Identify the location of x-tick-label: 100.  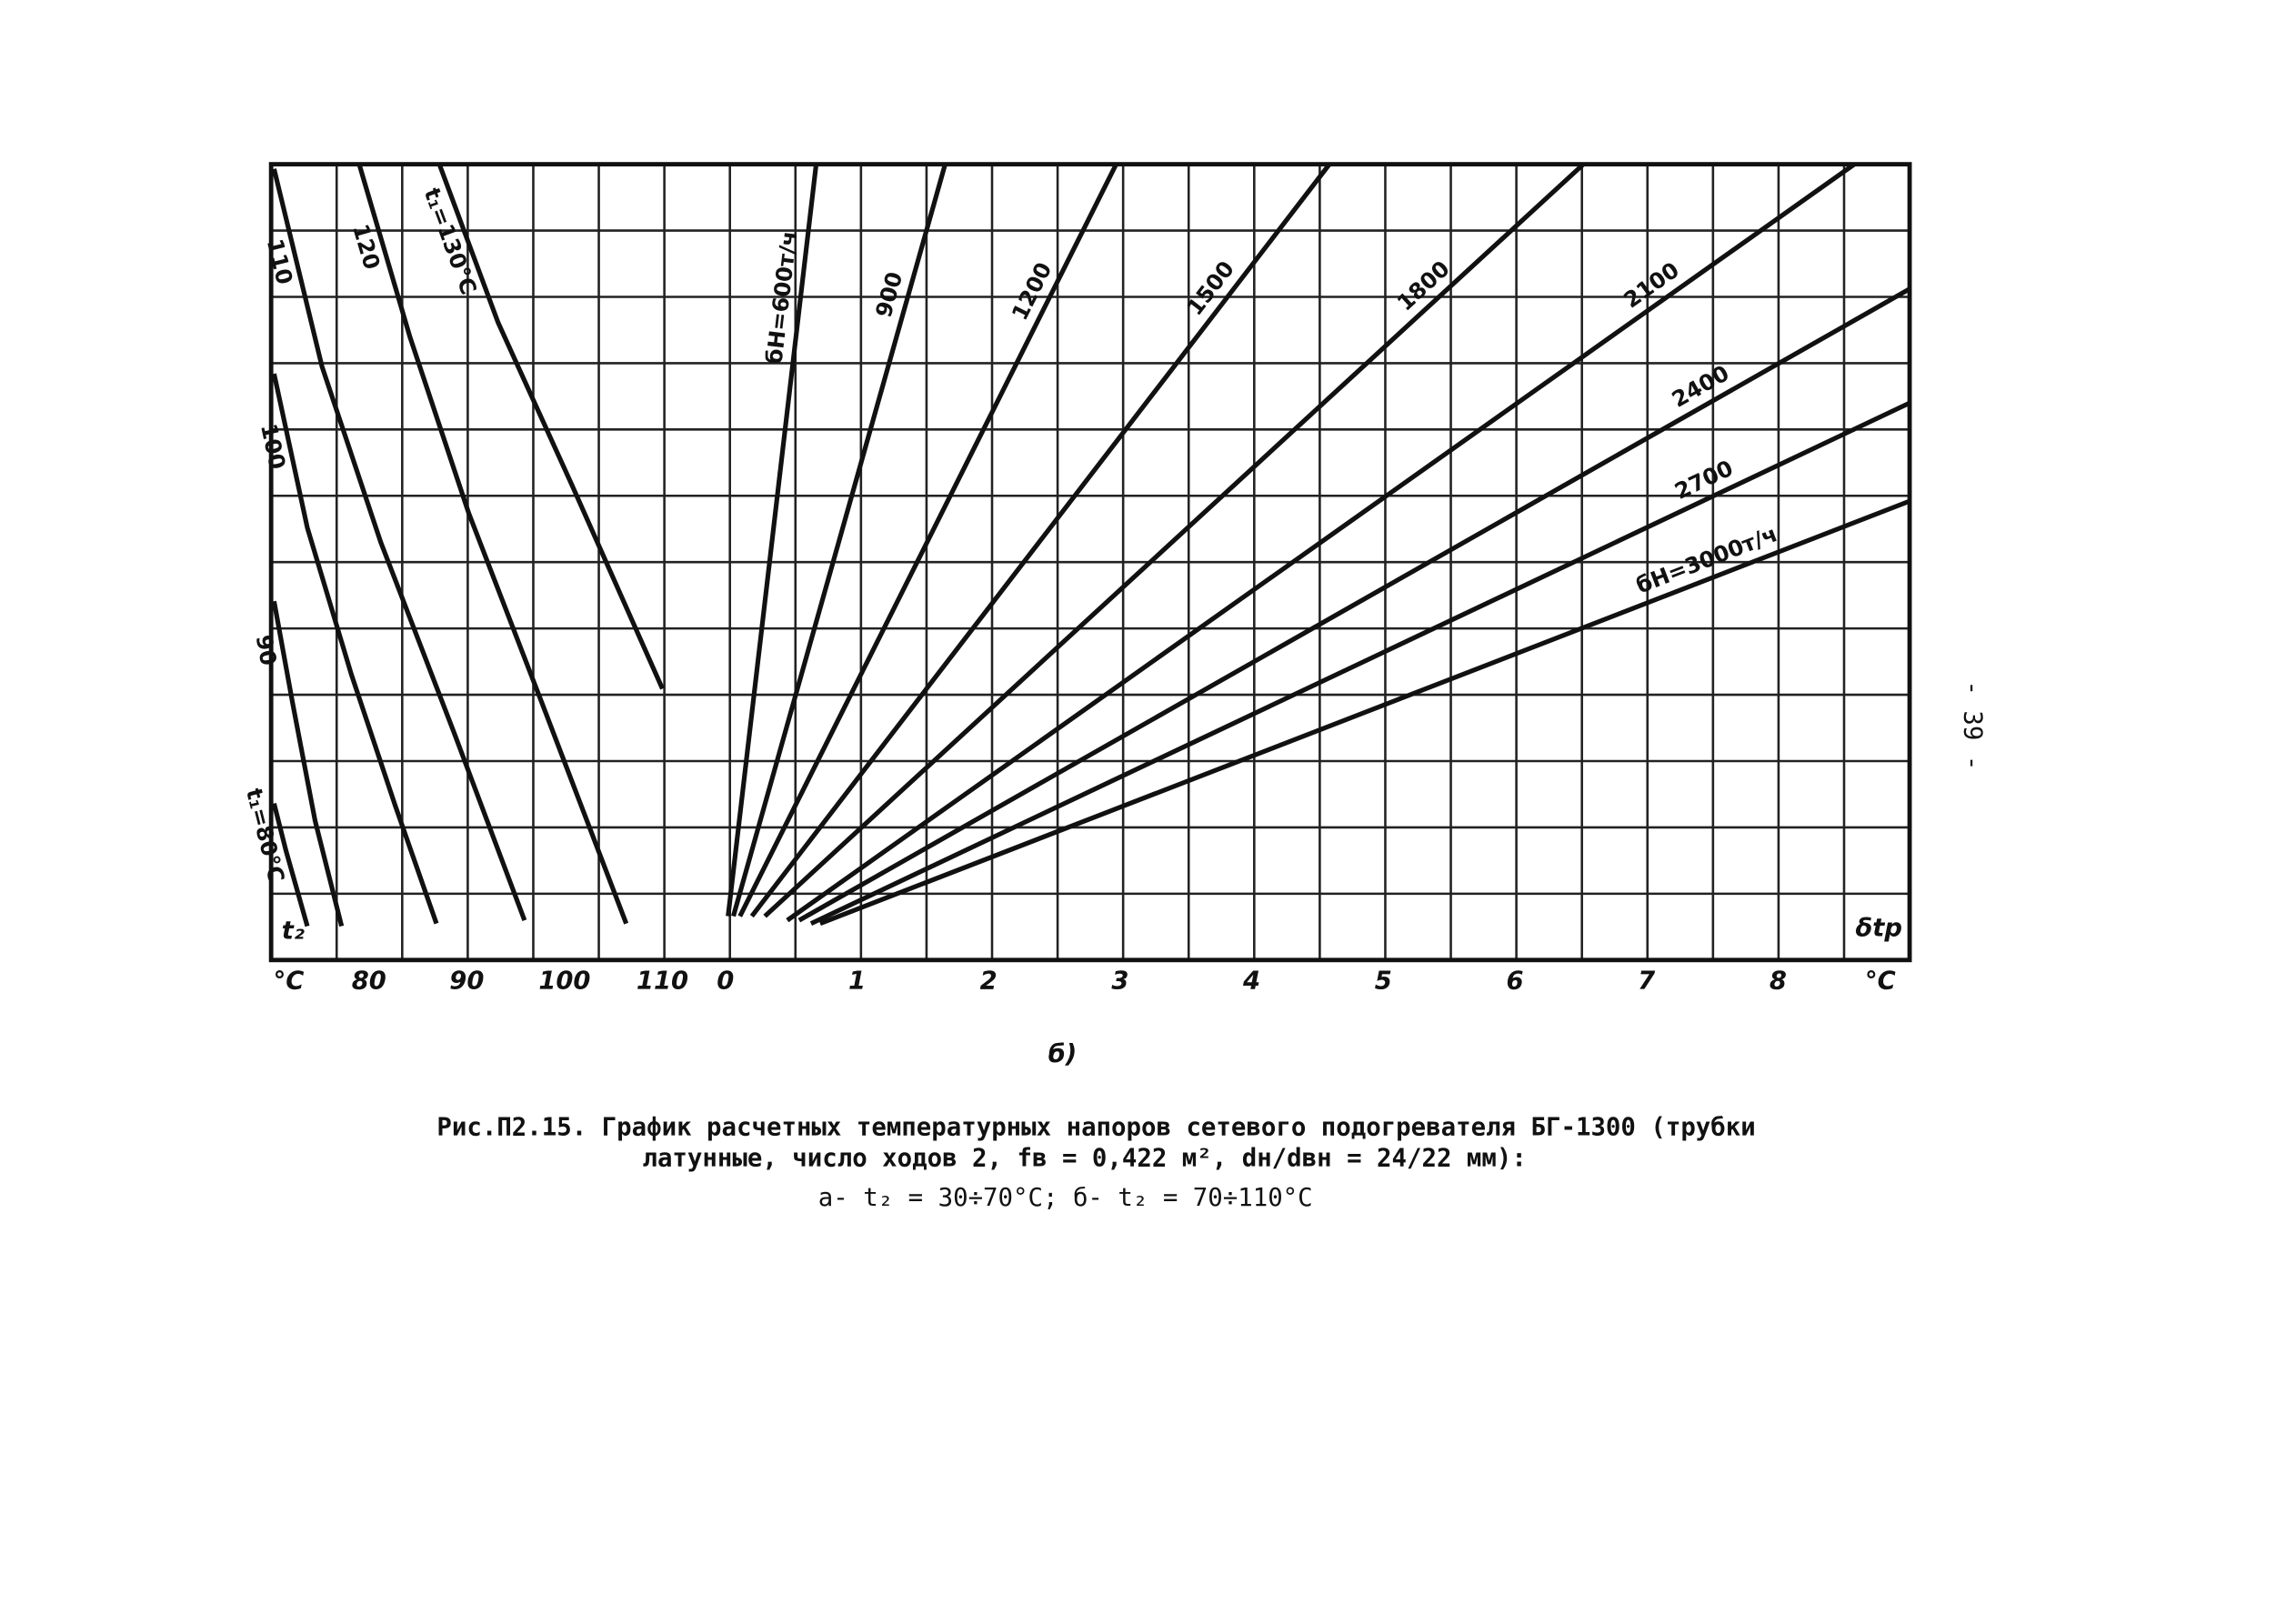
(564, 981).